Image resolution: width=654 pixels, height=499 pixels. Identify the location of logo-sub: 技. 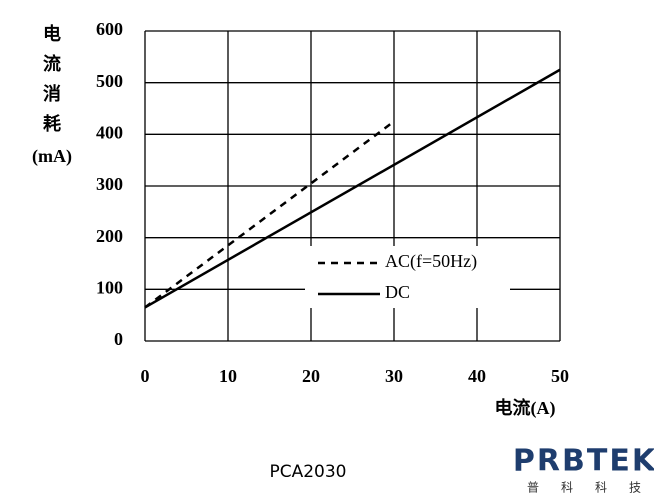
(635, 488).